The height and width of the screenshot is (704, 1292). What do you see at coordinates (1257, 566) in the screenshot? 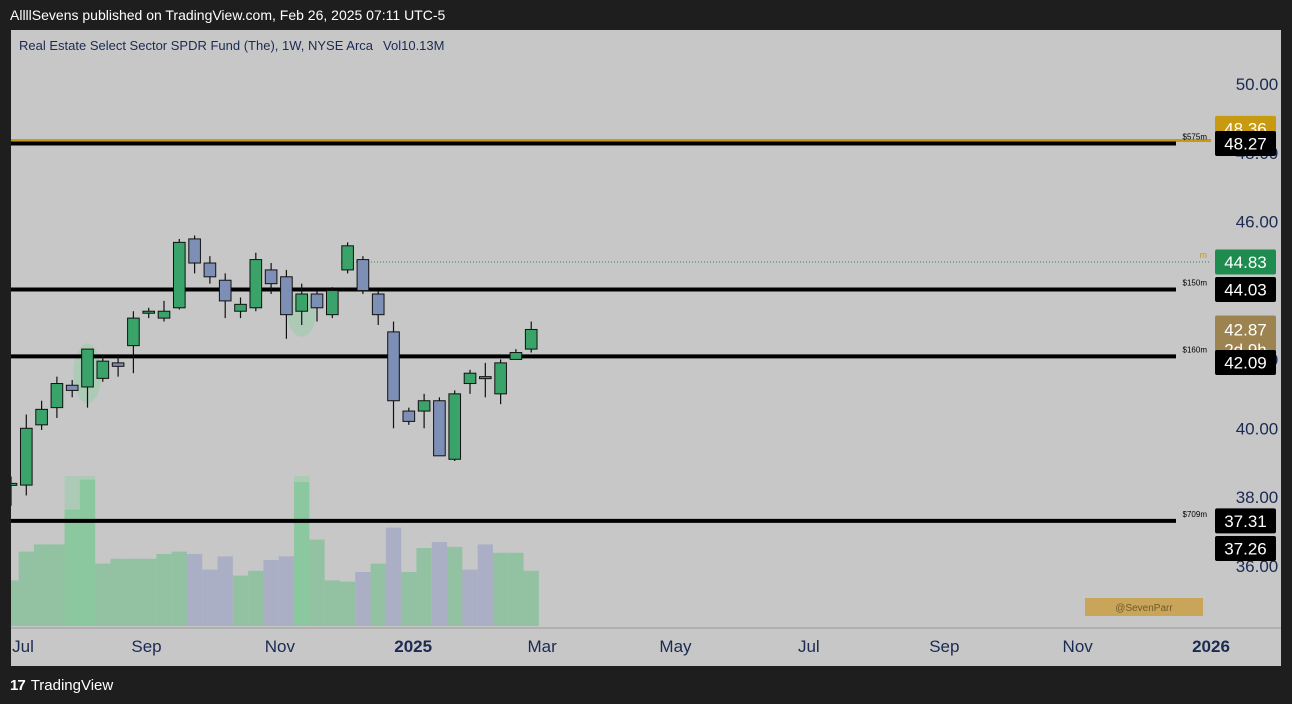
I see `y-tick-label: 36.00` at bounding box center [1257, 566].